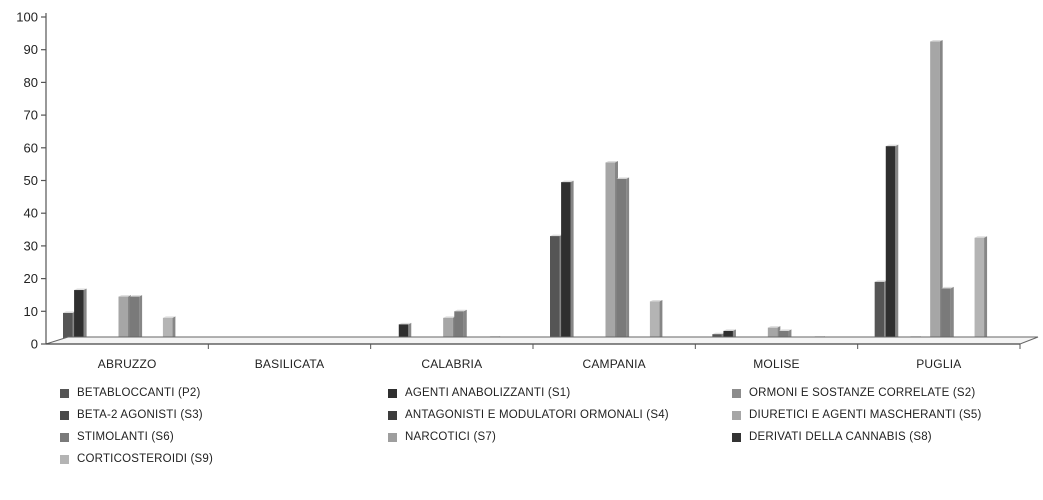  I want to click on y-tick-label: 100, so click(27, 17).